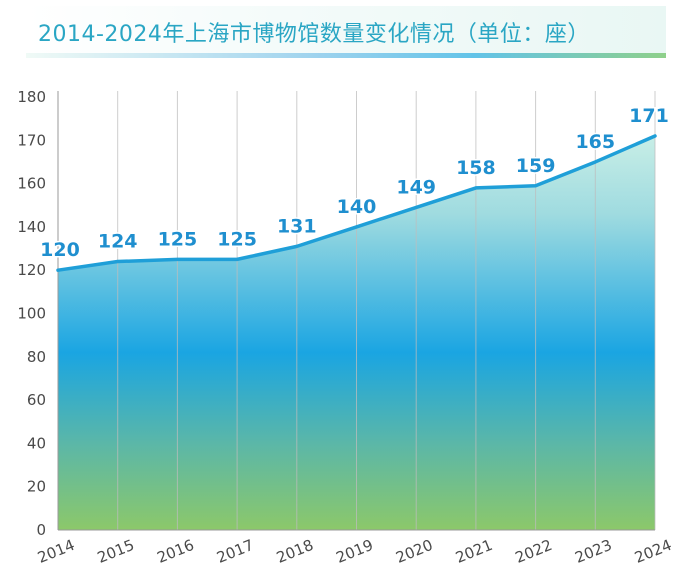 This screenshot has height=588, width=679. I want to click on data-label-2024: 171, so click(649, 116).